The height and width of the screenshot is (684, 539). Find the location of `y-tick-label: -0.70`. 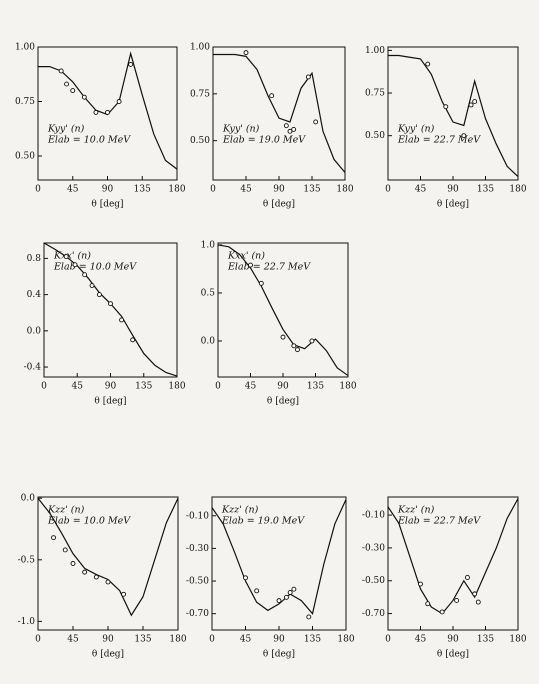

y-tick-label: -0.70 is located at coordinates (197, 614).